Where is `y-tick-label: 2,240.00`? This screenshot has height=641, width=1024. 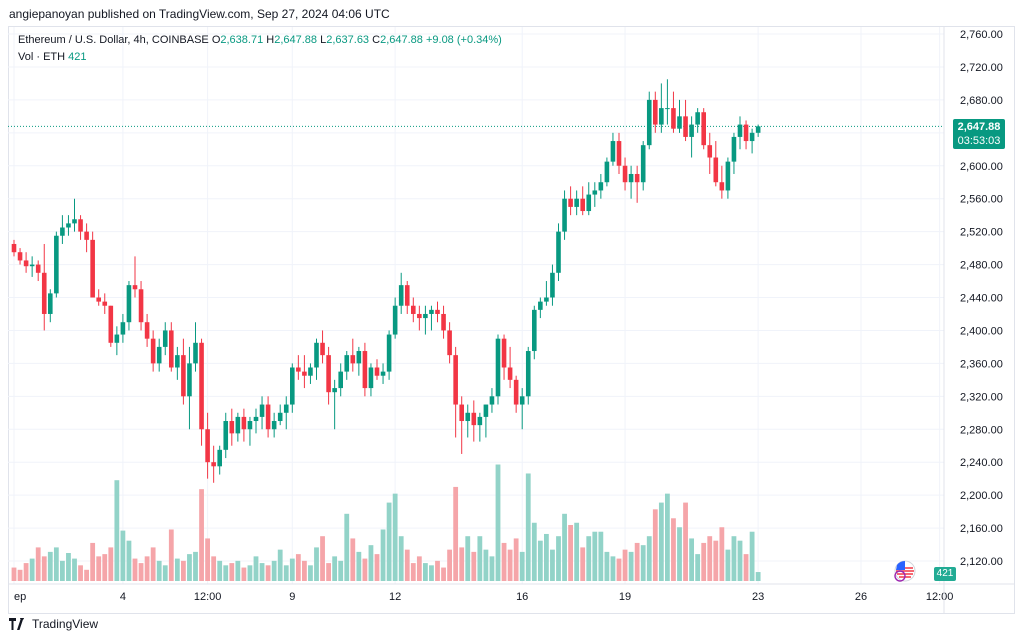 y-tick-label: 2,240.00 is located at coordinates (981, 463).